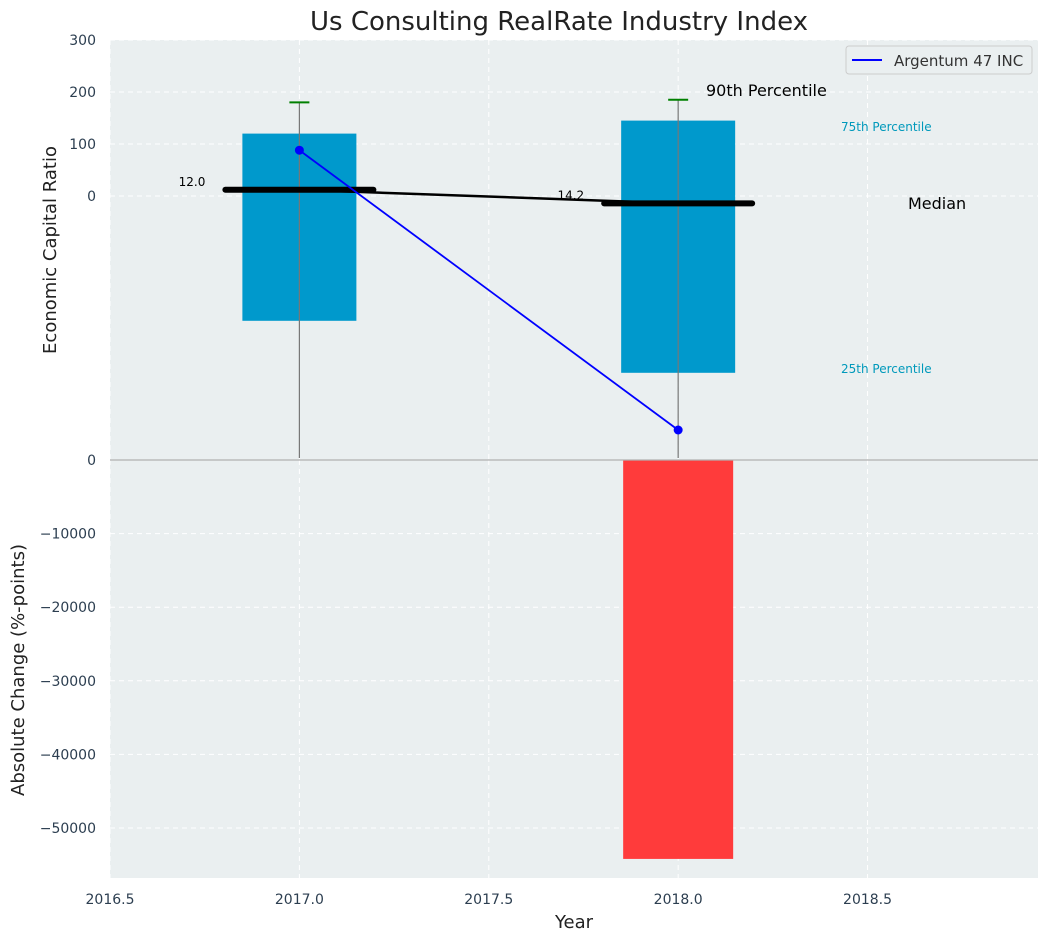 This screenshot has width=1048, height=942. I want to click on change-bar, so click(678, 659).